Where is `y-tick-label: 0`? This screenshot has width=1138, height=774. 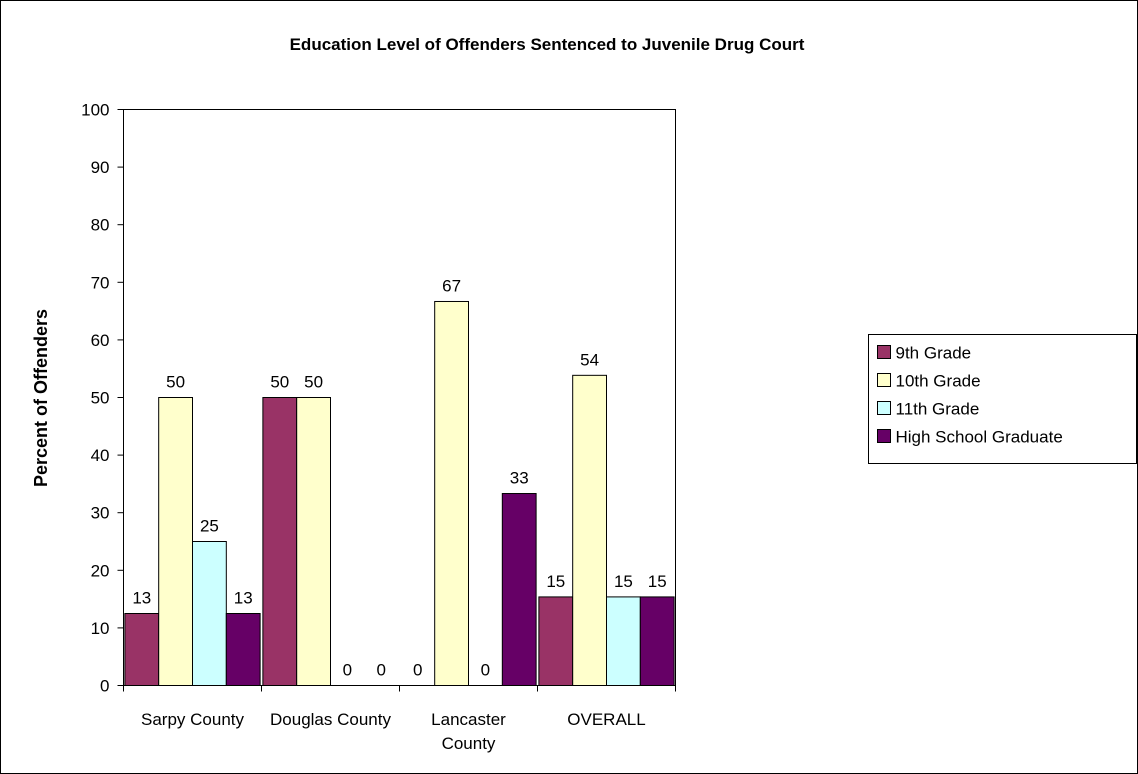 y-tick-label: 0 is located at coordinates (104, 686).